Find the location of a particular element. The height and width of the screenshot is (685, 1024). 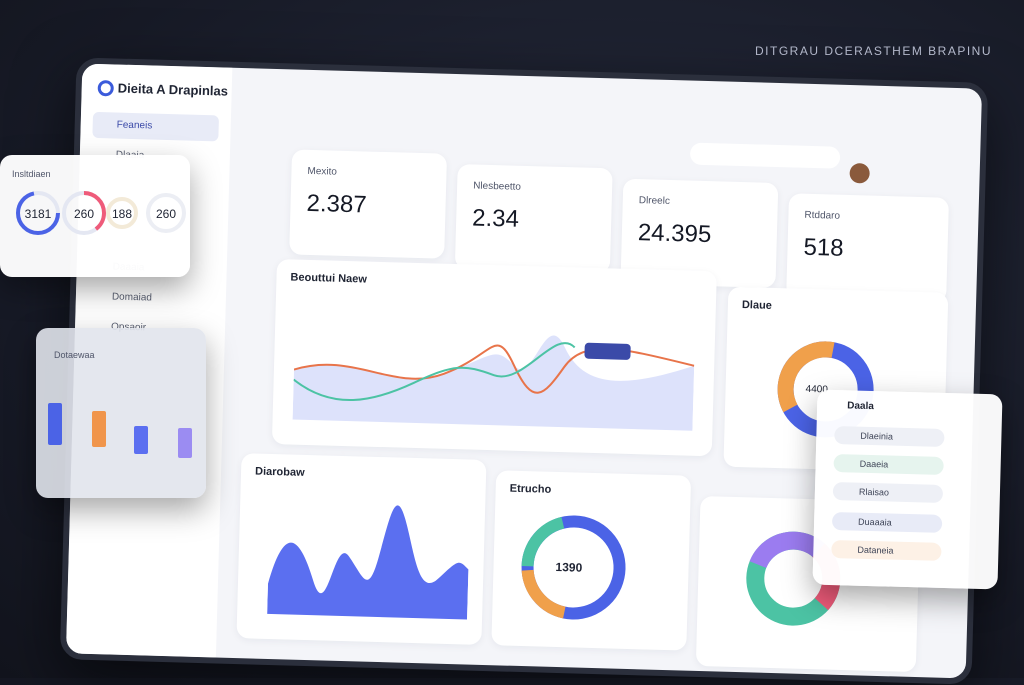

gauge-value: 188 is located at coordinates (122, 214).